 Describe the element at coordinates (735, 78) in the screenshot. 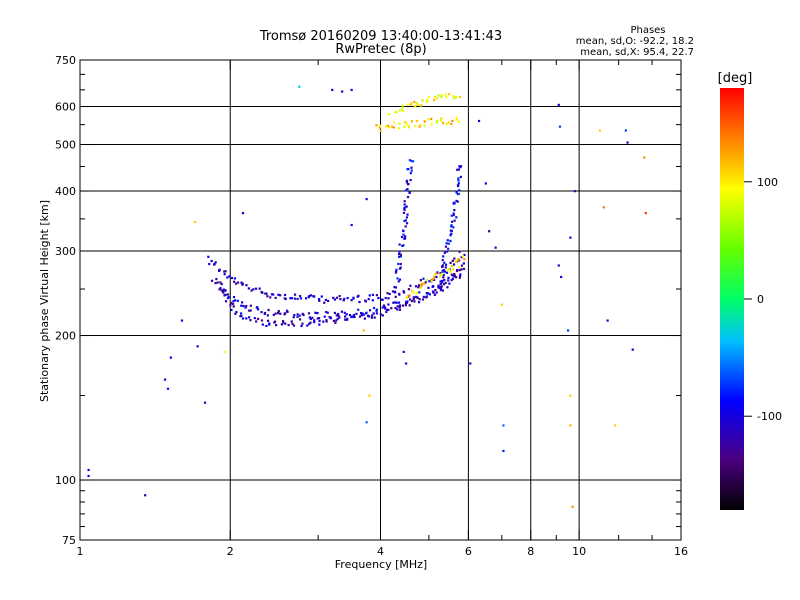

I see `colorbar-label: [deg]` at that location.